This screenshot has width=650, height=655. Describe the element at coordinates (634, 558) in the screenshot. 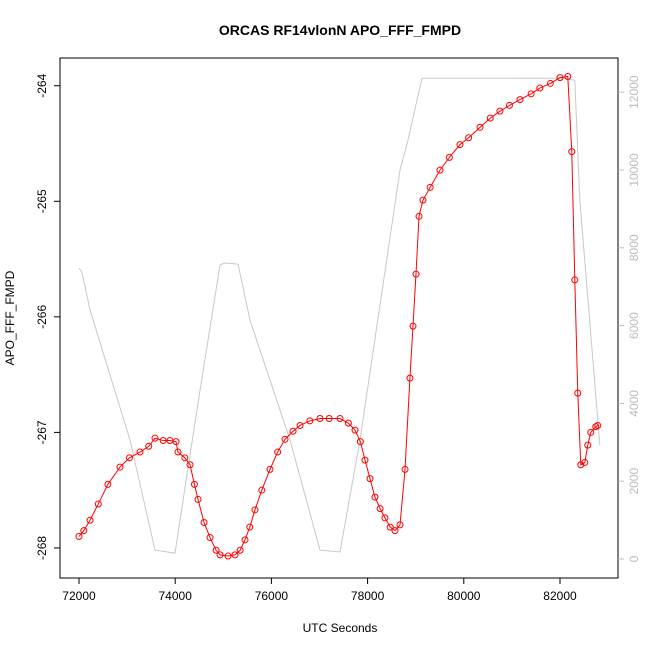

I see `y2-tick-label: 0` at that location.